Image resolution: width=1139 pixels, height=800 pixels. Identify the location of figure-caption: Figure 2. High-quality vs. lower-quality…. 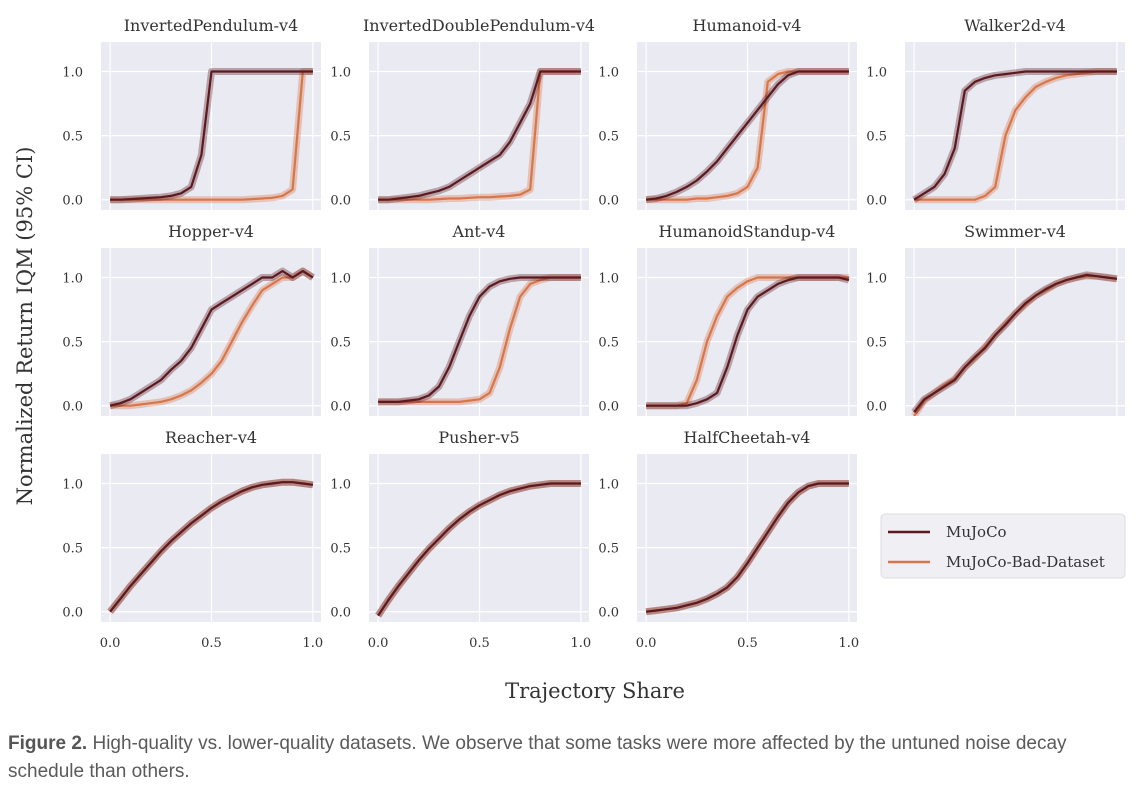
(563, 758).